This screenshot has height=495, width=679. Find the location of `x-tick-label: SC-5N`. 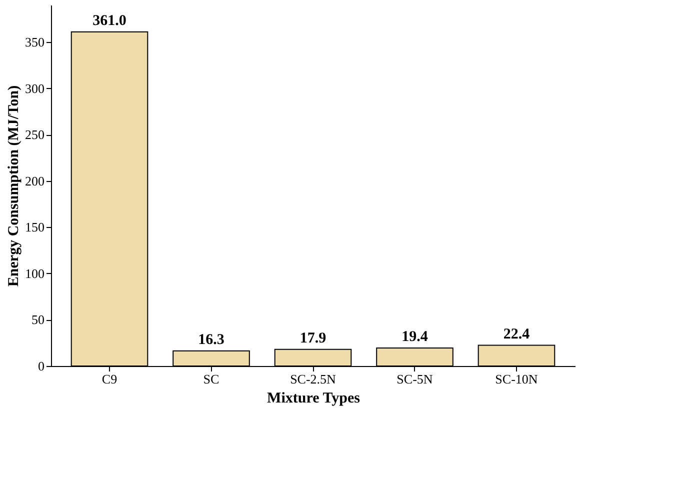

x-tick-label: SC-5N is located at coordinates (415, 379).